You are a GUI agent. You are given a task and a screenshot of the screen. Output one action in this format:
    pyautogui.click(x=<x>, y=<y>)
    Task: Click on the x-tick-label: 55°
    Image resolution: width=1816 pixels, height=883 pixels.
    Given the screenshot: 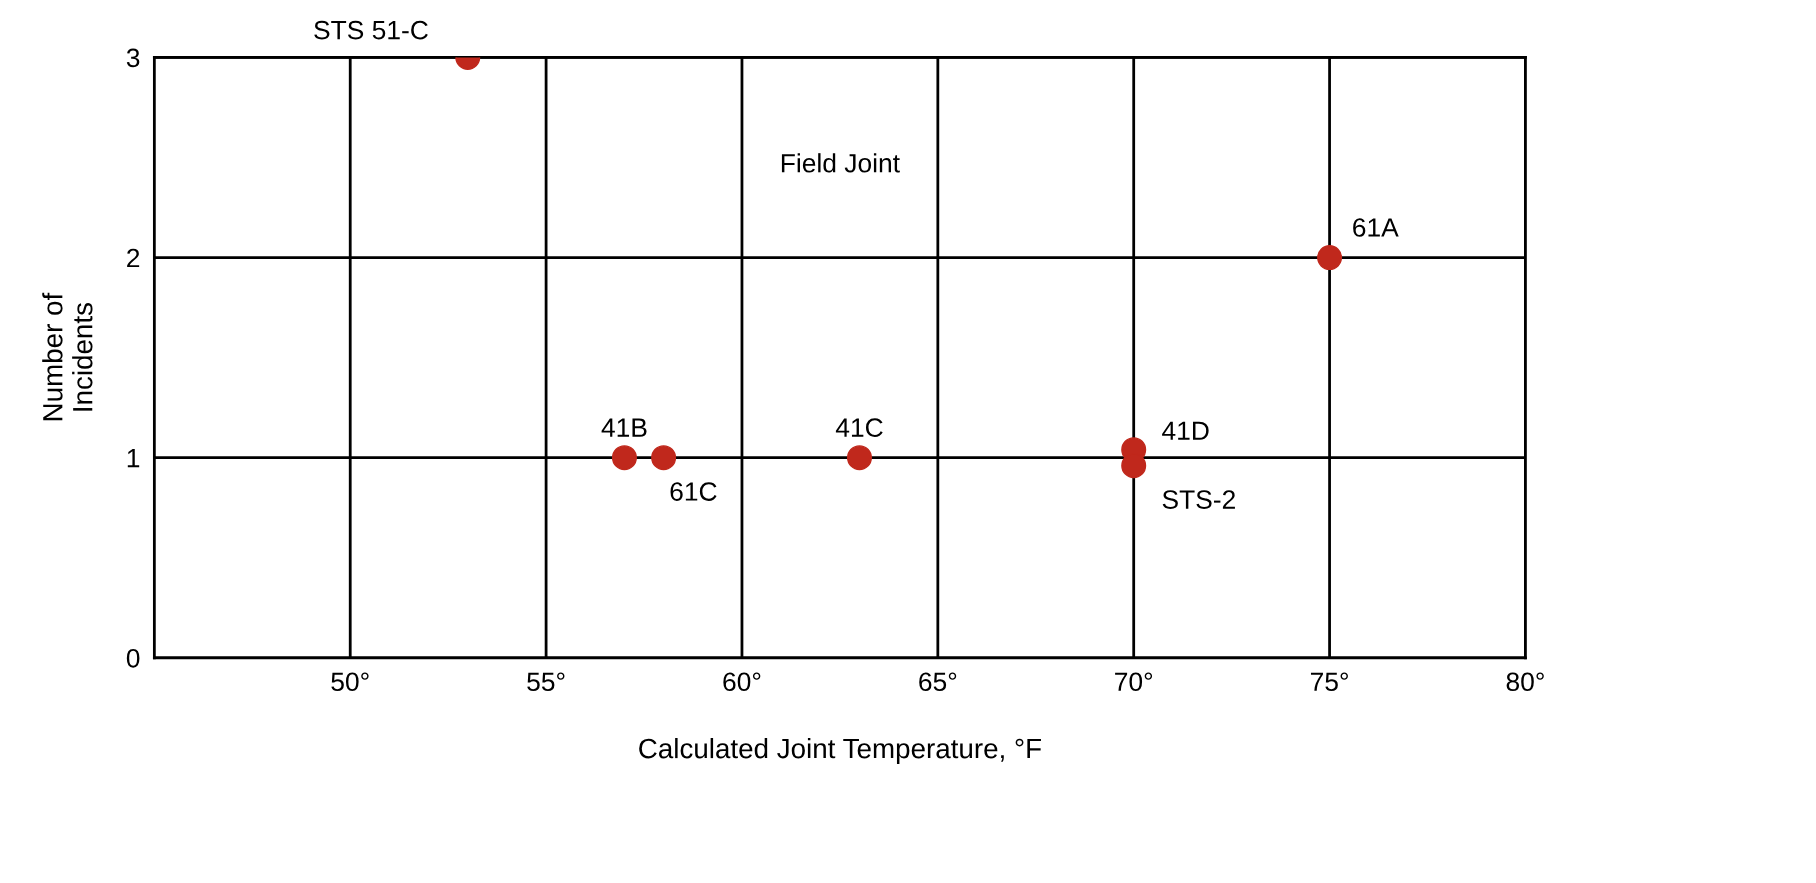 What is the action you would take?
    pyautogui.click(x=546, y=682)
    